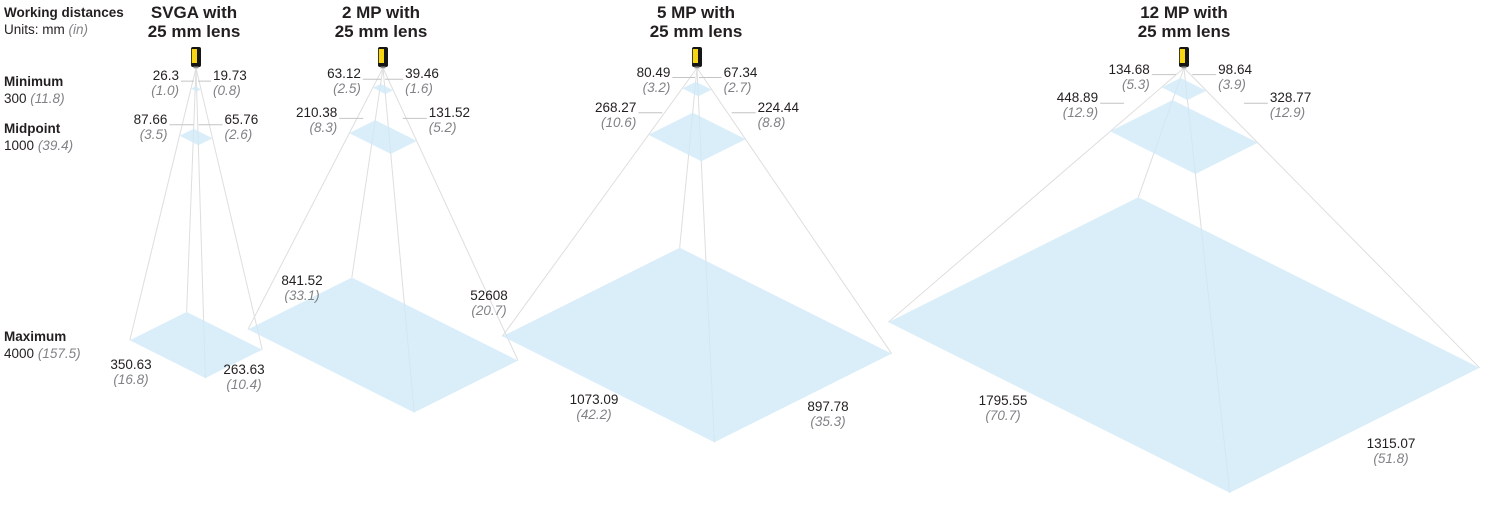  What do you see at coordinates (267, 120) in the screenshot?
I see `fov-width-label-mid-2mp: 210.38 (8.3)` at bounding box center [267, 120].